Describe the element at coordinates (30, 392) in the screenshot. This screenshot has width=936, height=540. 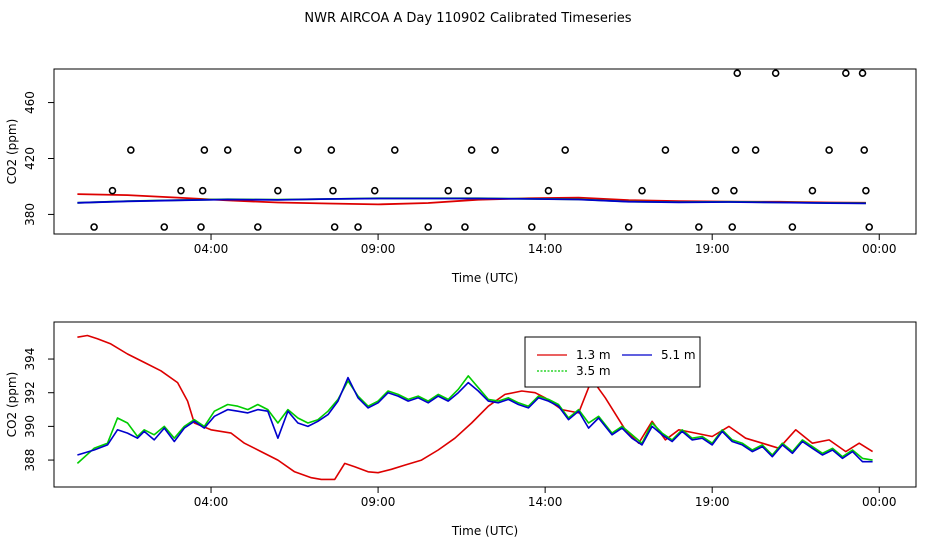
I see `y-tick-label: 392` at that location.